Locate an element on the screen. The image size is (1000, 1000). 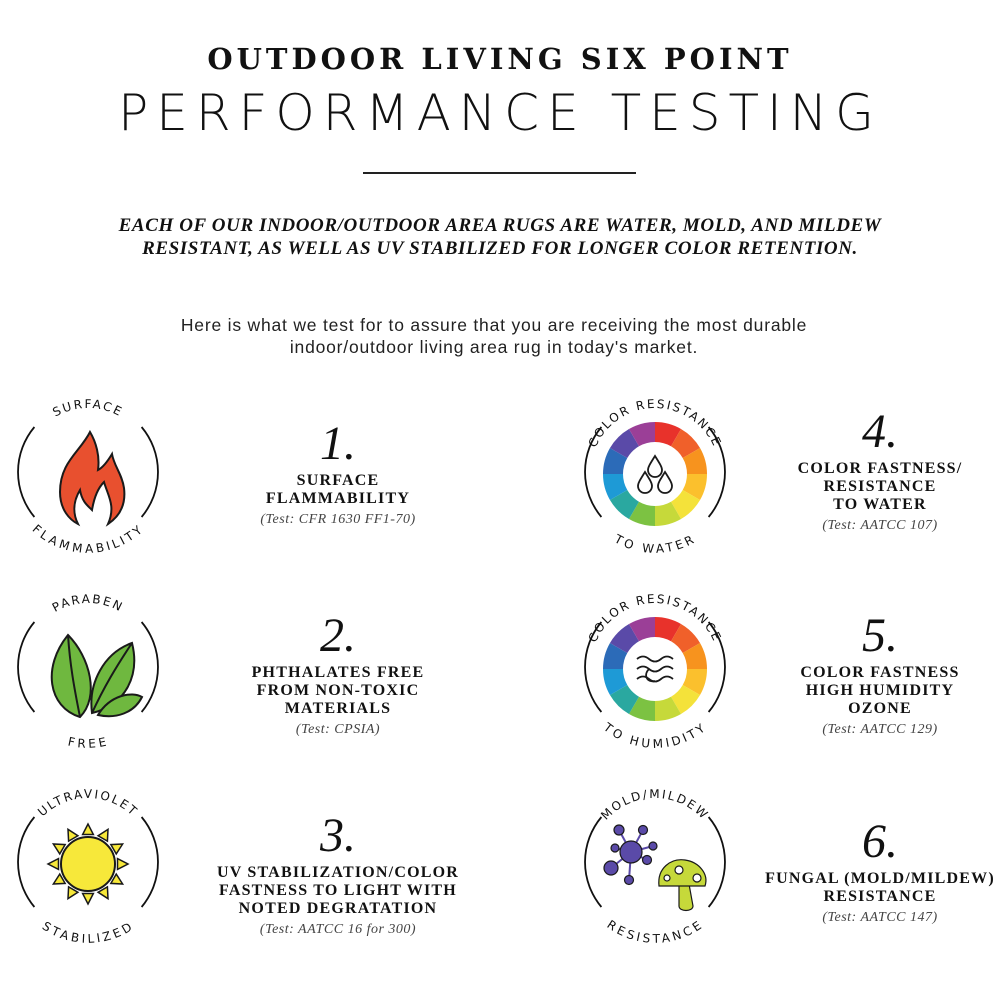
badge-top-label: SURFACE is located at coordinates (87, 408).